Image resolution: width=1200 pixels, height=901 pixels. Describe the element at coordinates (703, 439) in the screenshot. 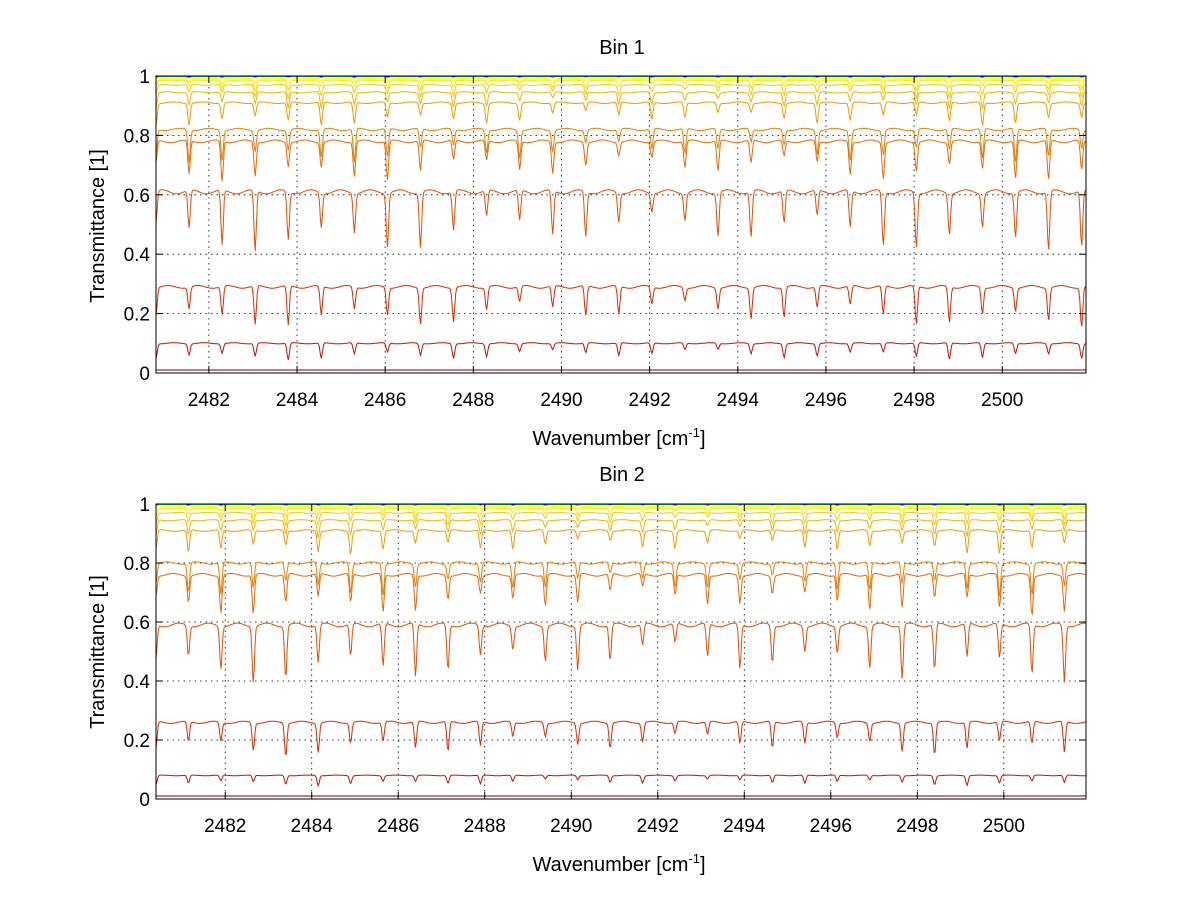

I see `panel-1-xlabel-end: ]` at that location.